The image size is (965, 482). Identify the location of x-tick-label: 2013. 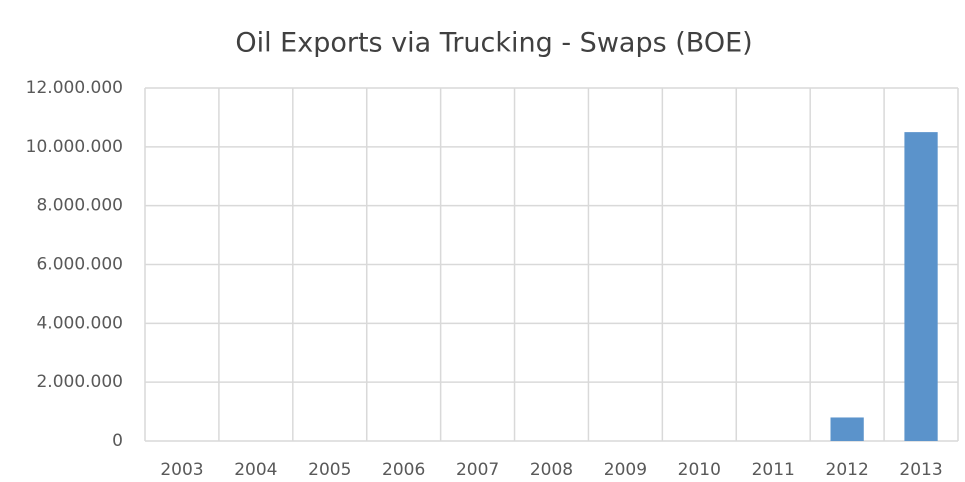
(920, 470).